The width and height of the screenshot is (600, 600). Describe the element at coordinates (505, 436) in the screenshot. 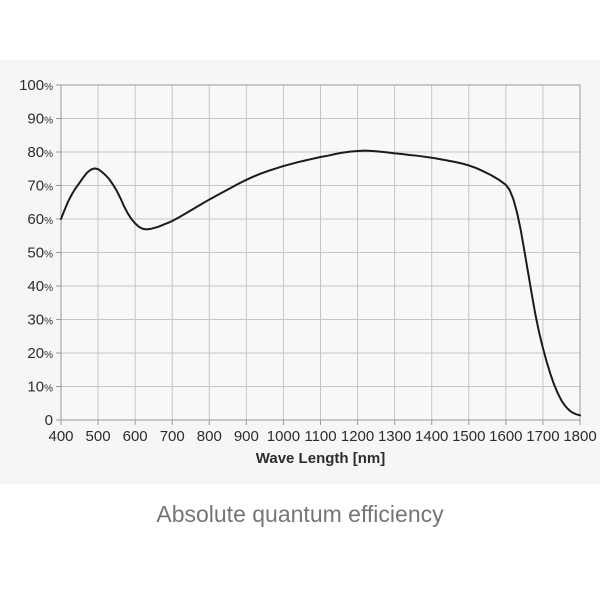

I see `x-tick-label: 1600` at that location.